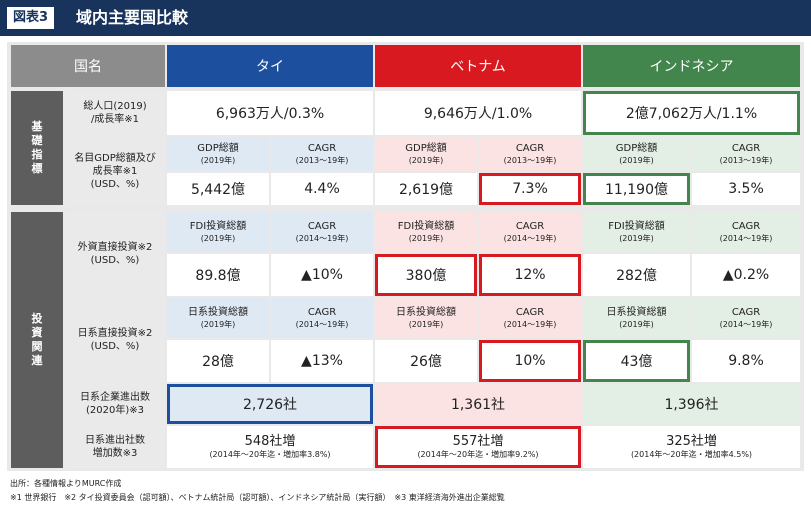  What do you see at coordinates (478, 66) in the screenshot?
I see `header-vietnam: ベトナム` at bounding box center [478, 66].